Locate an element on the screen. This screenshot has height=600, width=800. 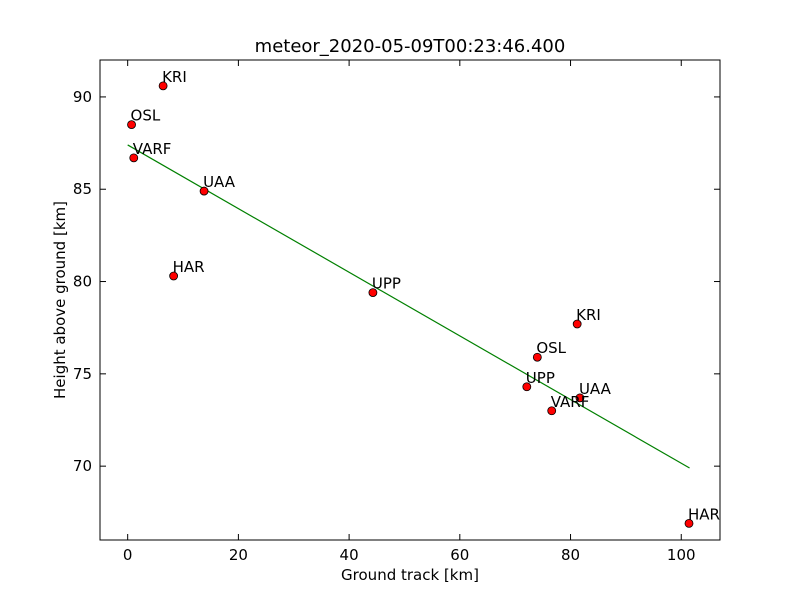
x-tick-label: 80 is located at coordinates (570, 555).